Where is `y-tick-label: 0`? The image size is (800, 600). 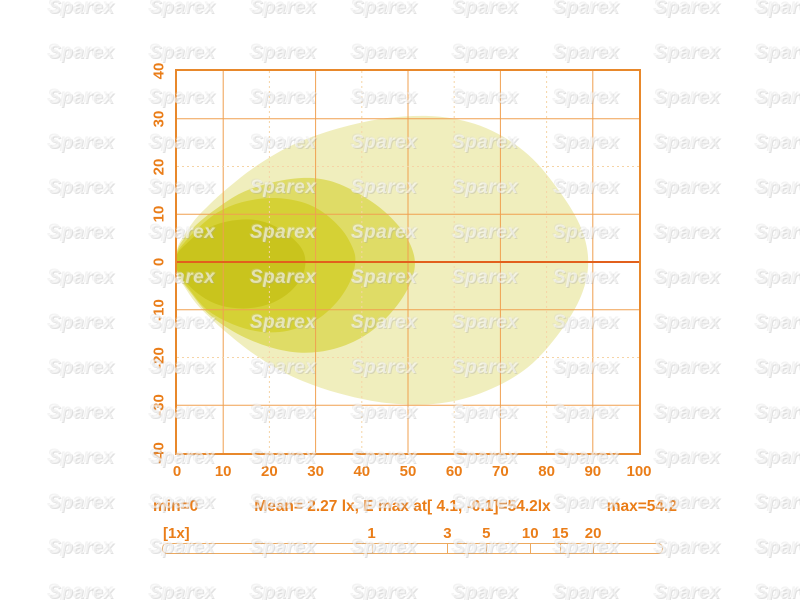 y-tick-label: 0 is located at coordinates (159, 262).